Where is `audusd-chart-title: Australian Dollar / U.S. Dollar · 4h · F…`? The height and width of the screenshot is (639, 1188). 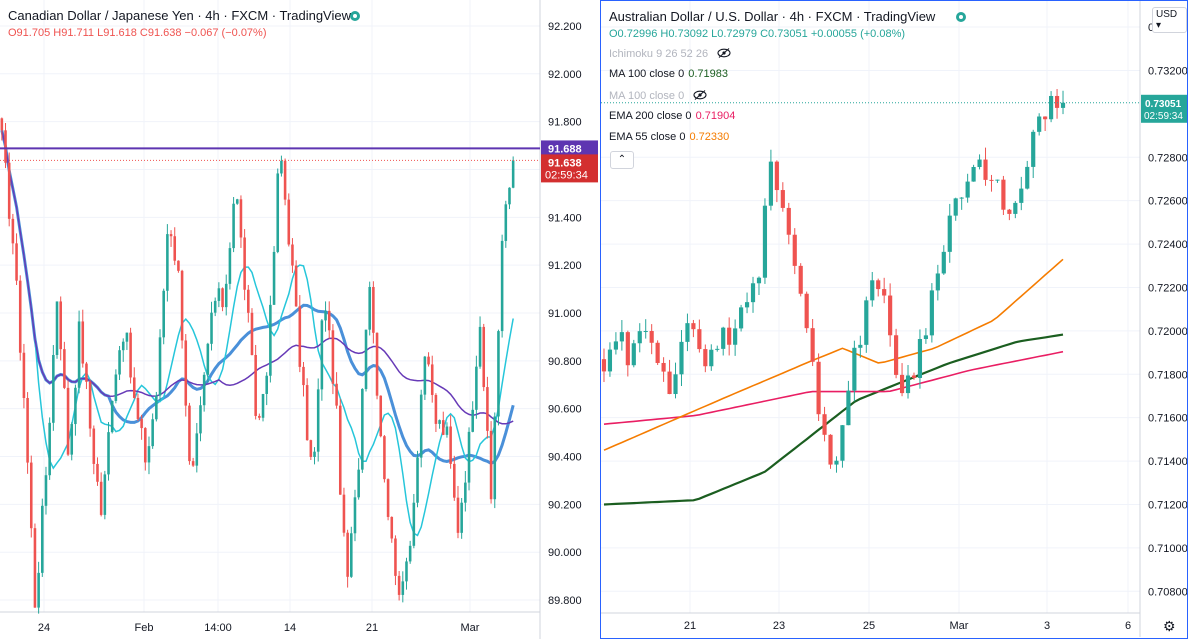 audusd-chart-title: Australian Dollar / U.S. Dollar · 4h · F… is located at coordinates (772, 16).